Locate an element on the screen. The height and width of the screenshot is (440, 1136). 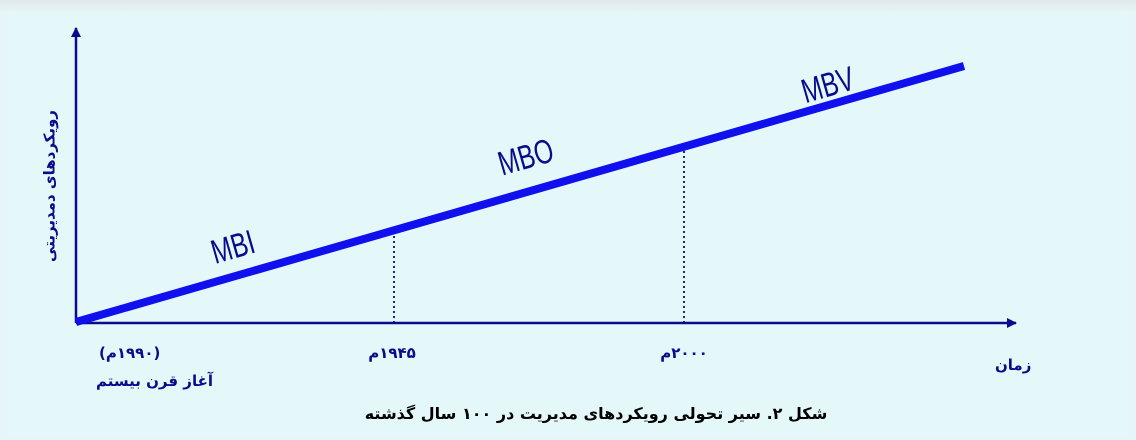
start-of-century-label: آغاز قرن بیستم is located at coordinates (154, 381).